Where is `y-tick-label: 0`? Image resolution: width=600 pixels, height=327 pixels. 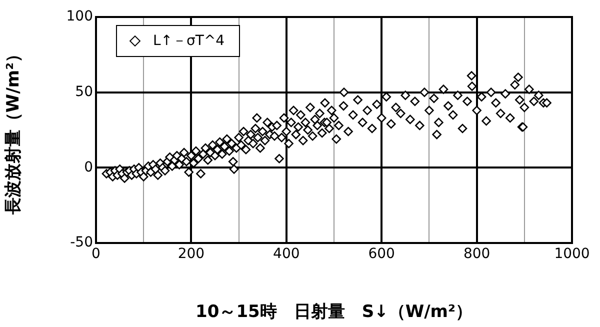
y-tick-label: 0 is located at coordinates (88, 167).